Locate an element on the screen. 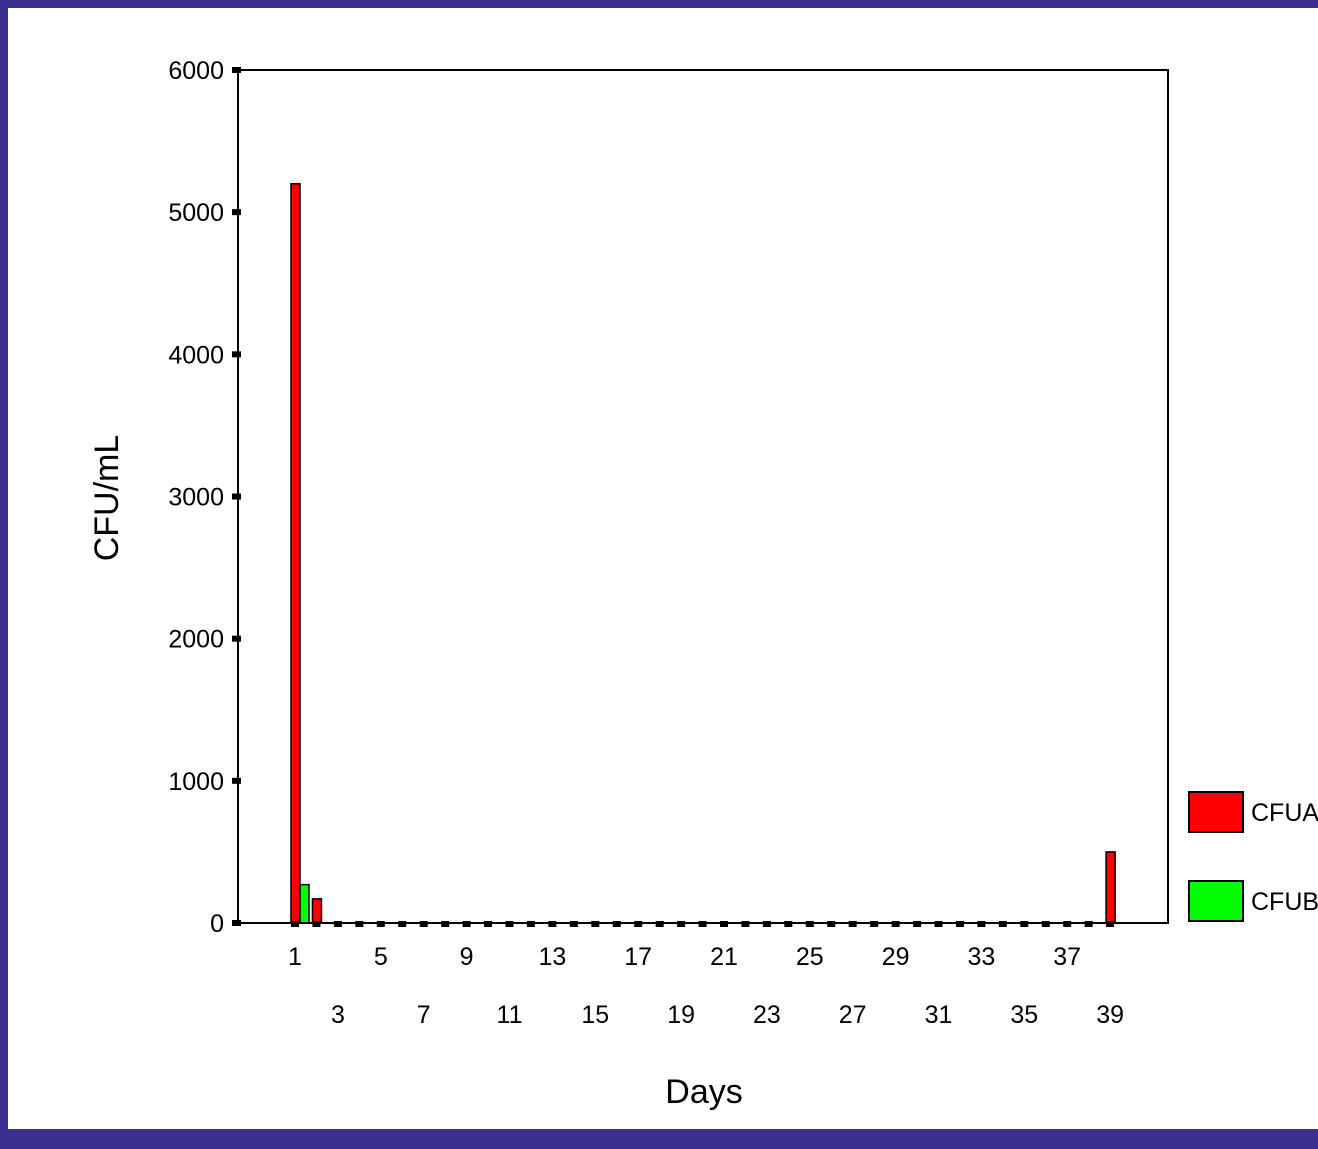 Image resolution: width=1318 pixels, height=1149 pixels. legend-label-cfua: CFUA is located at coordinates (1284, 813).